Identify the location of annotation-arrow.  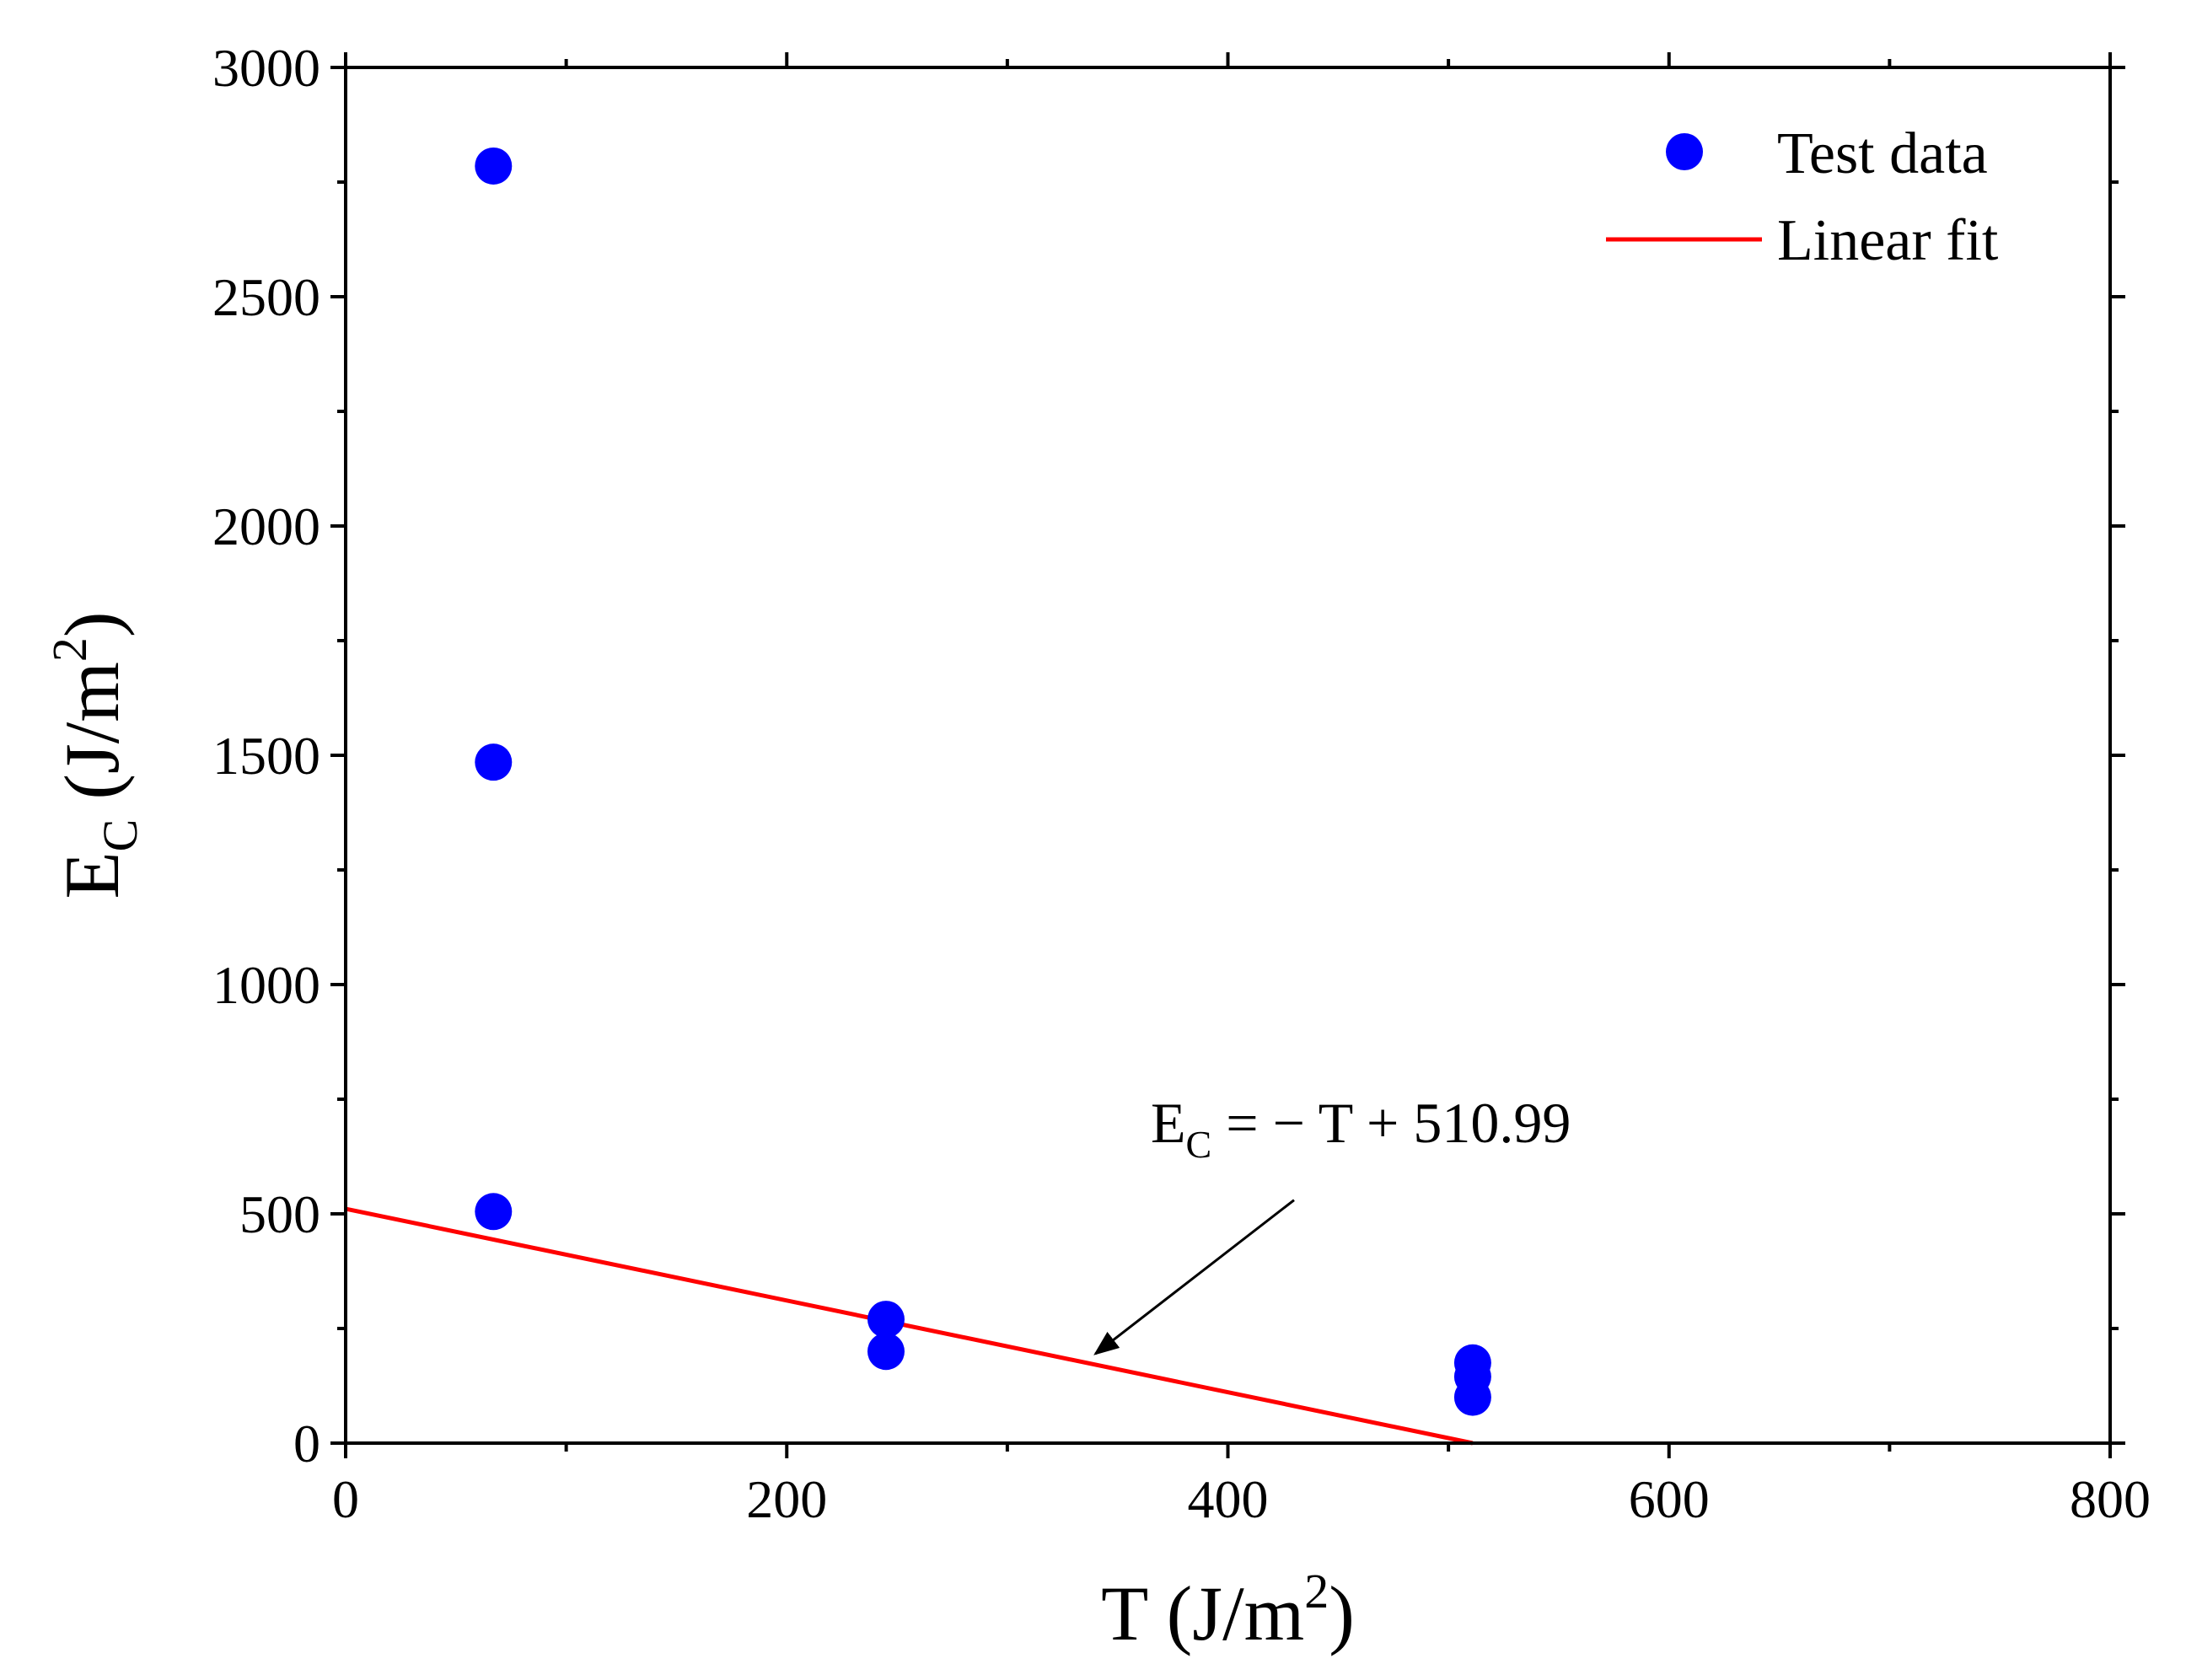
(1194, 1277).